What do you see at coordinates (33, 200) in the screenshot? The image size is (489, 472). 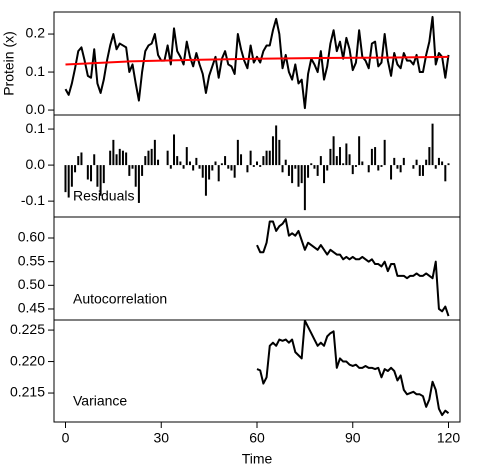 I see `y-tick-label: -0.1` at bounding box center [33, 200].